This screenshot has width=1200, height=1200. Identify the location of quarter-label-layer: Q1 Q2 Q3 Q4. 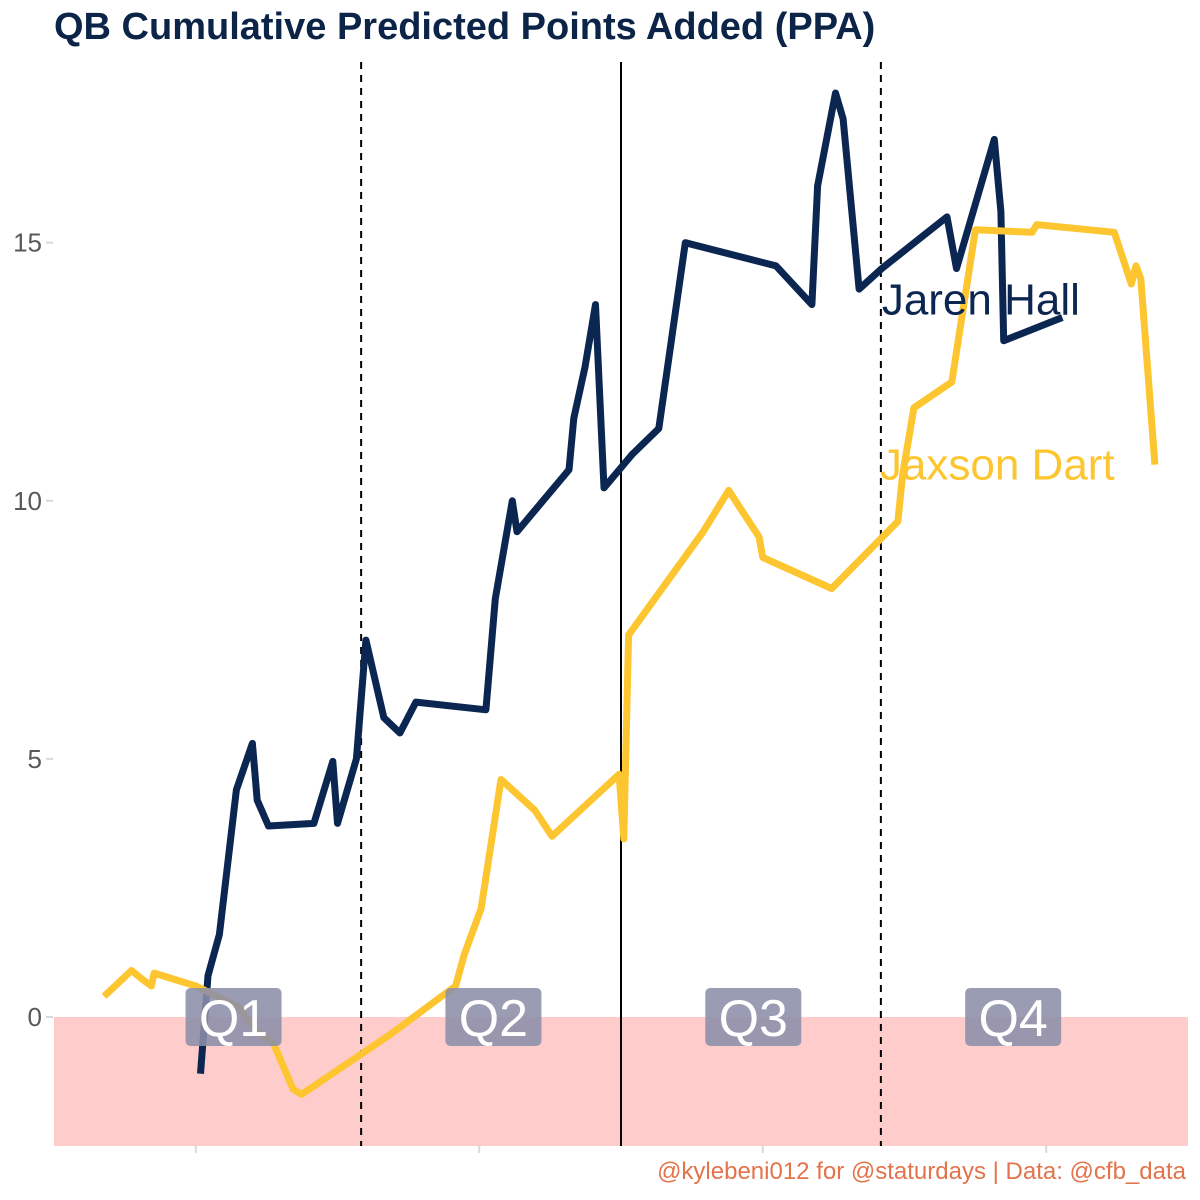
(623, 1017).